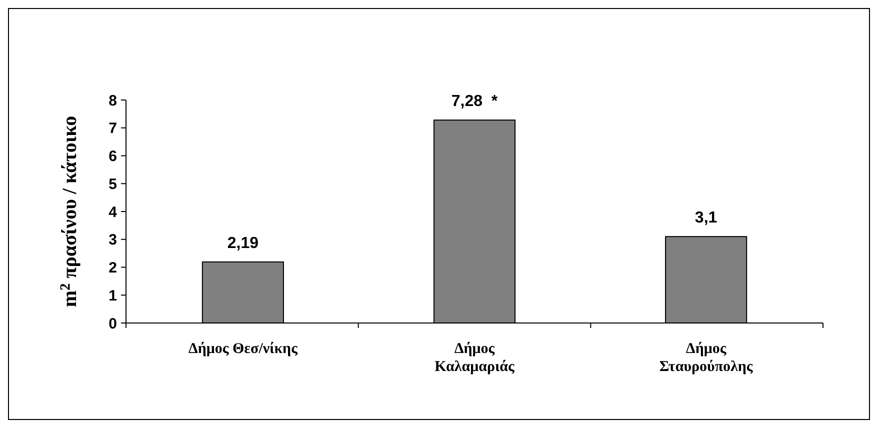 This screenshot has height=428, width=878. Describe the element at coordinates (112, 323) in the screenshot. I see `y-tick-label: 0` at that location.